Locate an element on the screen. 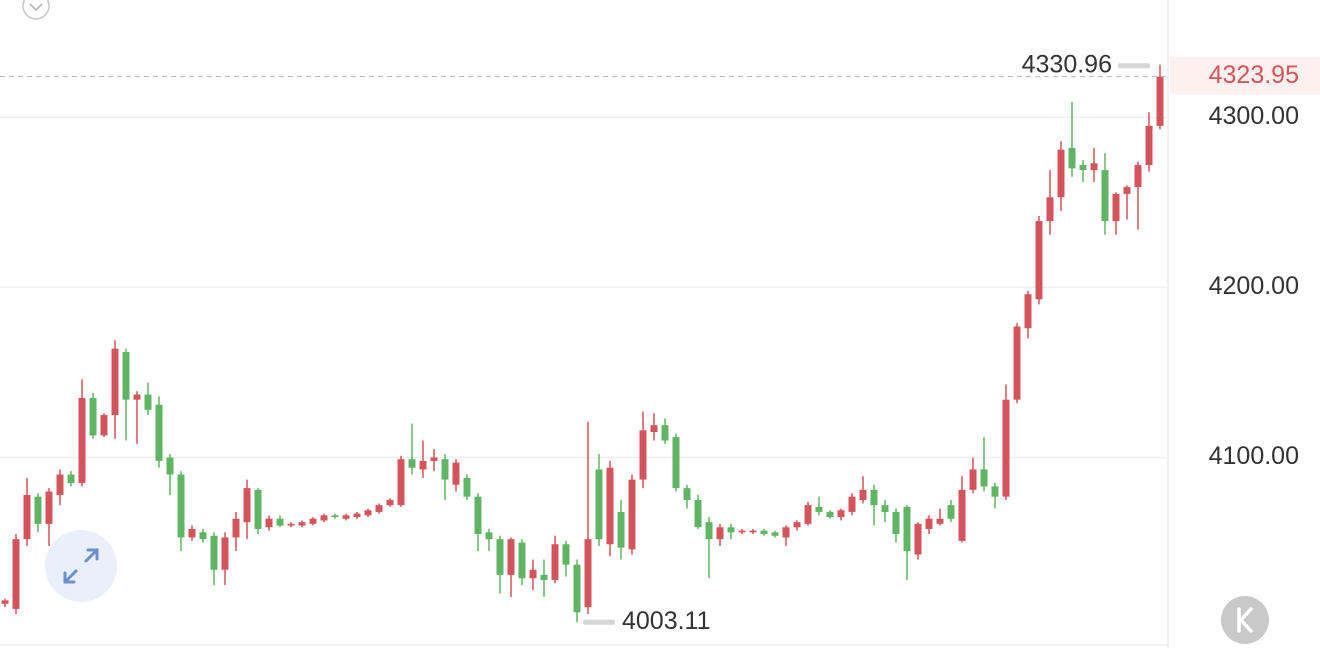  chevron-icon is located at coordinates (36, 7).